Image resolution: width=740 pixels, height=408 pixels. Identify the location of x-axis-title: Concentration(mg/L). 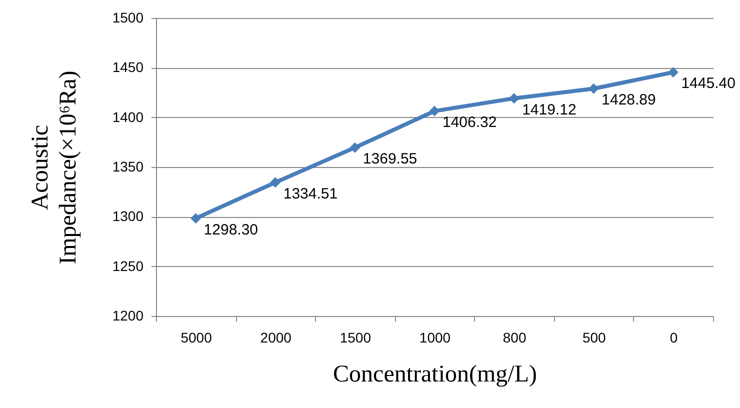
(435, 375).